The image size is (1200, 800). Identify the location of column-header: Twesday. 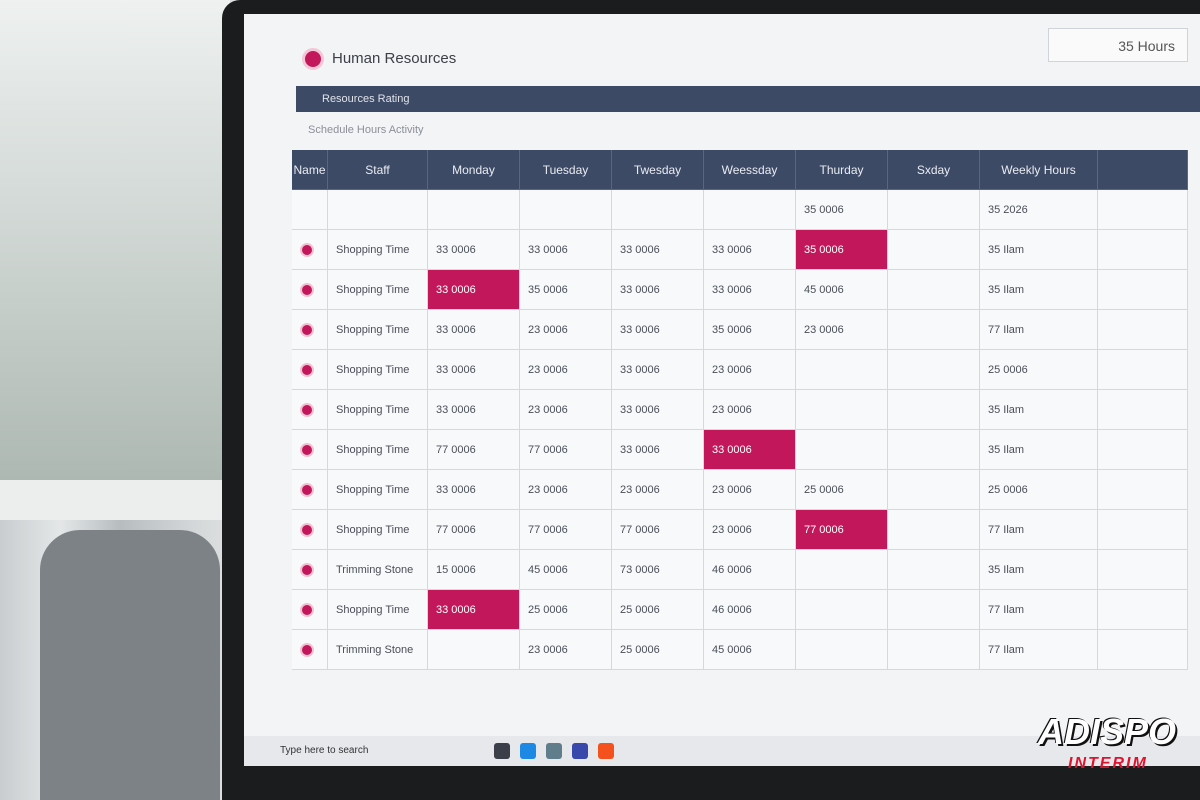
(658, 170).